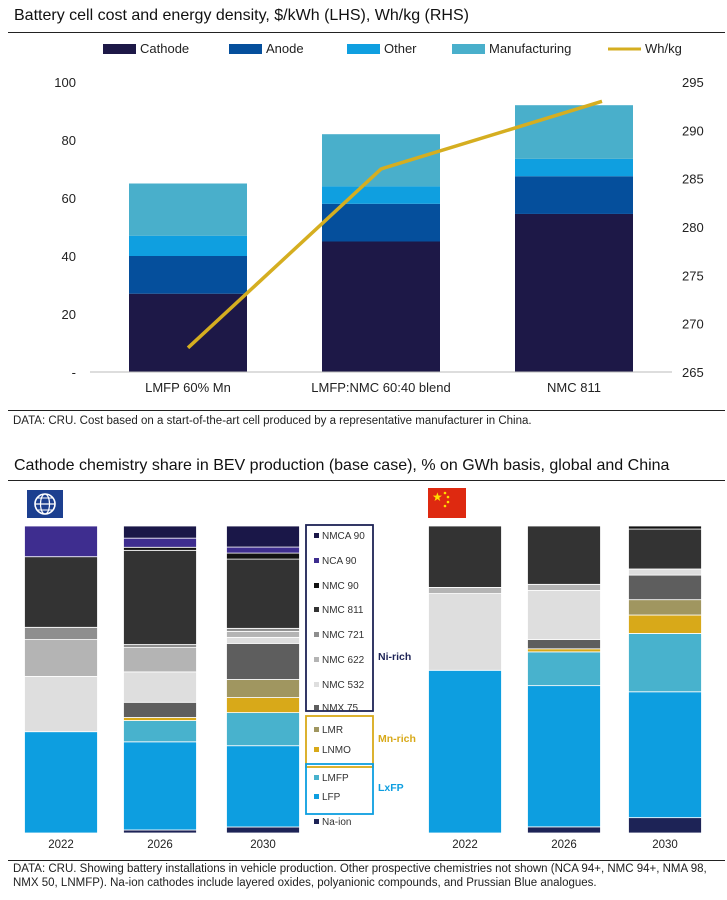  What do you see at coordinates (245, 49) in the screenshot?
I see `legend-swatch-anode` at bounding box center [245, 49].